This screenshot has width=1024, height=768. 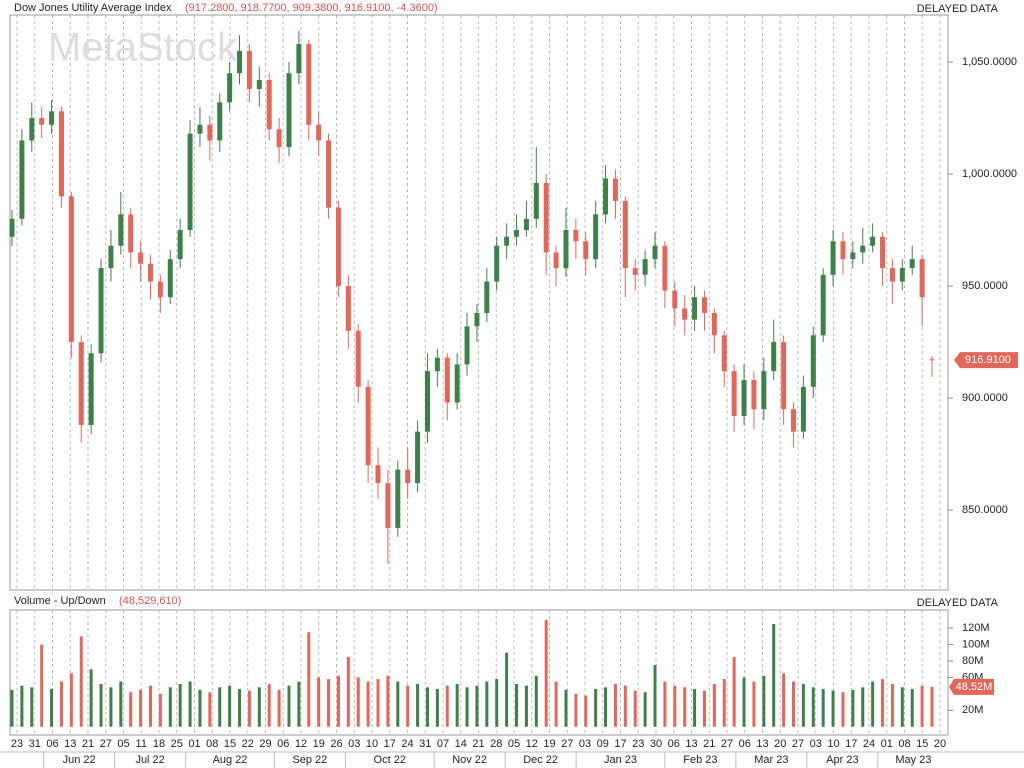 What do you see at coordinates (620, 760) in the screenshot?
I see `month-label: Jan 23` at bounding box center [620, 760].